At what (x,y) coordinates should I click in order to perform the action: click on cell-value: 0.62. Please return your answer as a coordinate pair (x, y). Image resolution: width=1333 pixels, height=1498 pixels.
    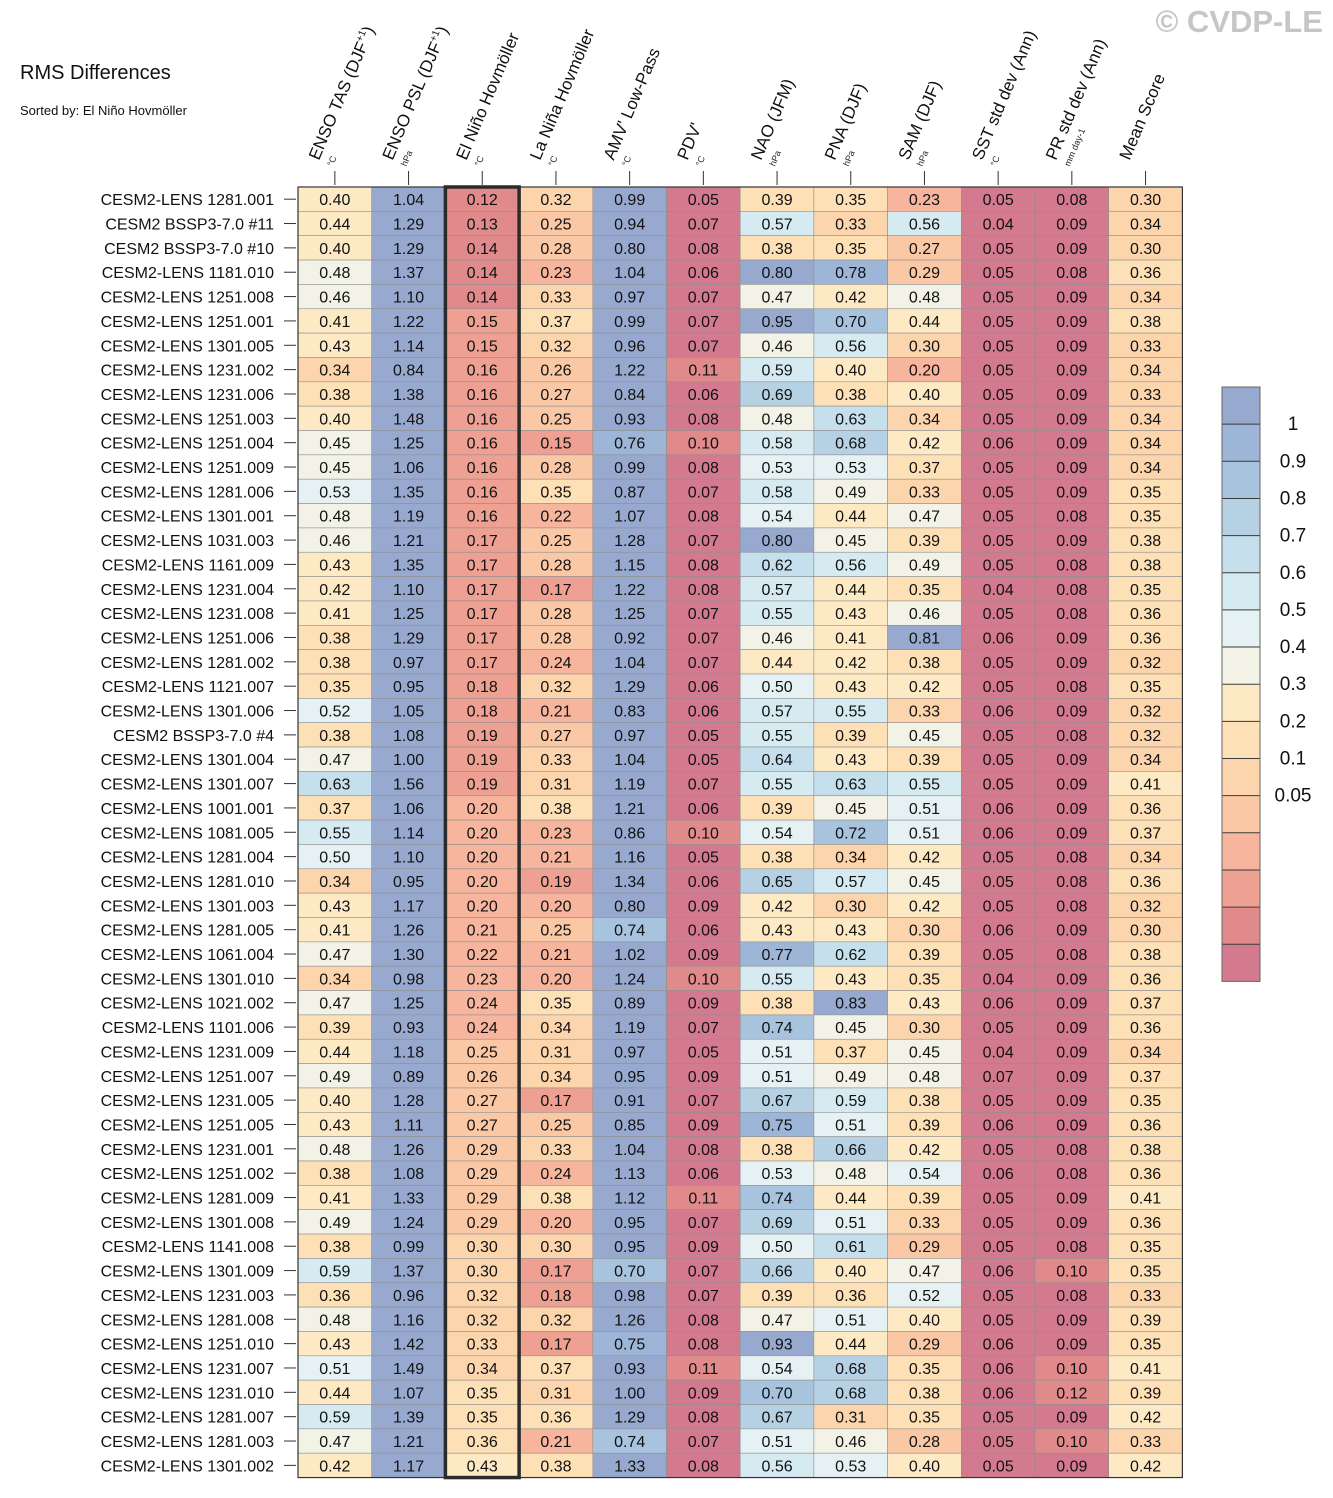
    Looking at the image, I should click on (776, 565).